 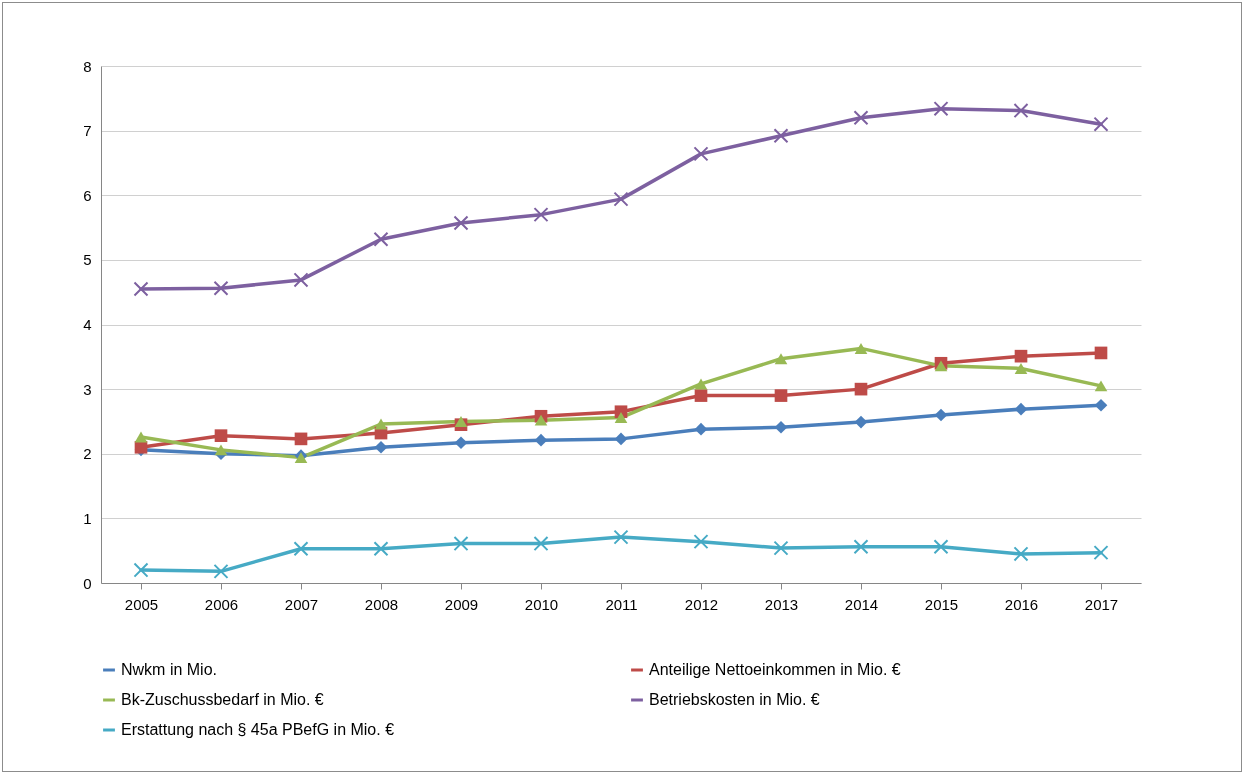 I want to click on x-tick-label: 2015, so click(x=941, y=604).